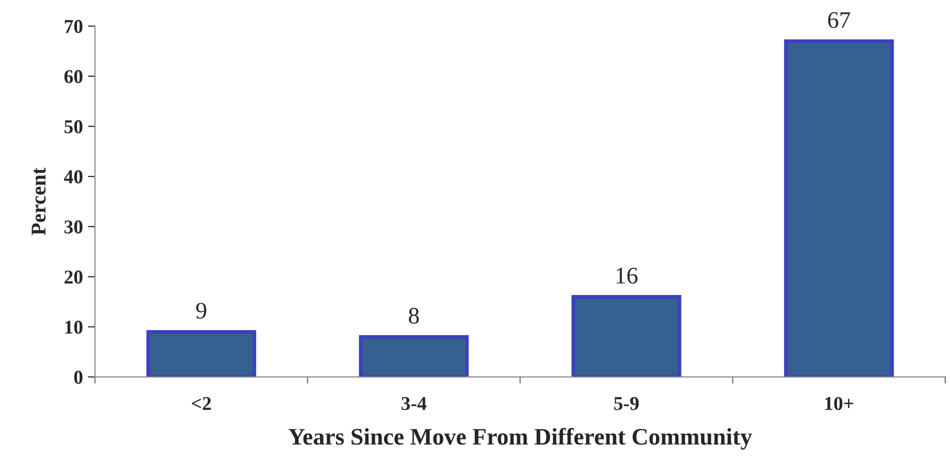  I want to click on y-tick-label: 10, so click(73, 327).